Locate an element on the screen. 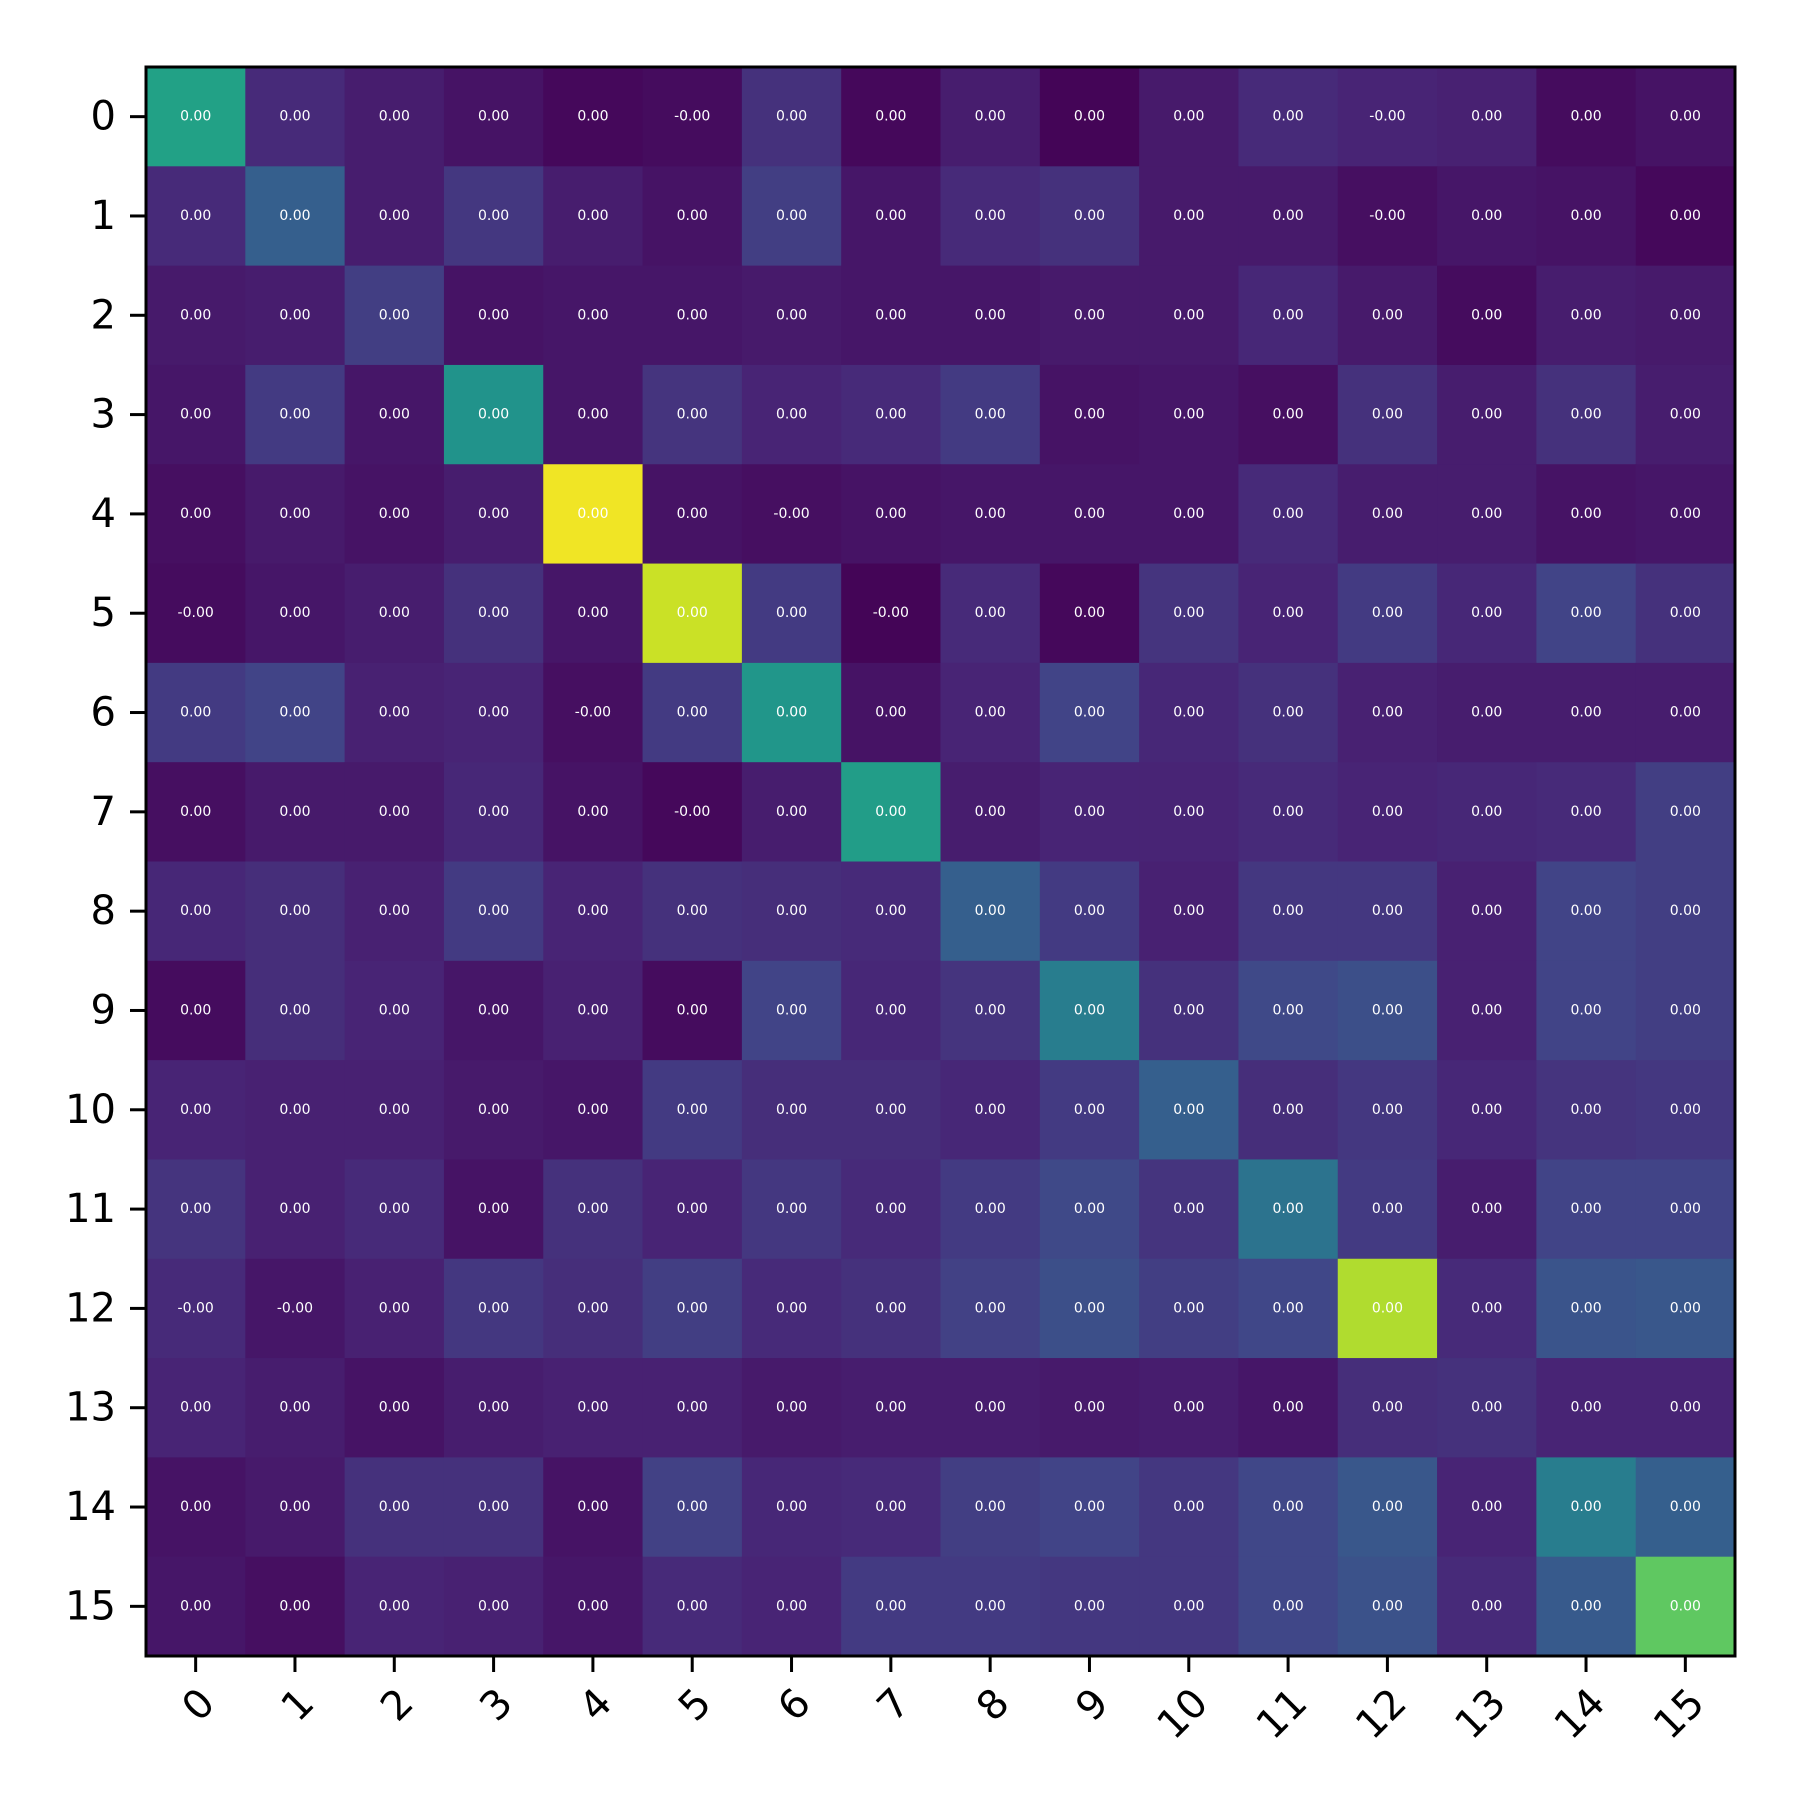 This screenshot has width=1800, height=1800. heatmap-cell-r8-c14 is located at coordinates (1586, 911).